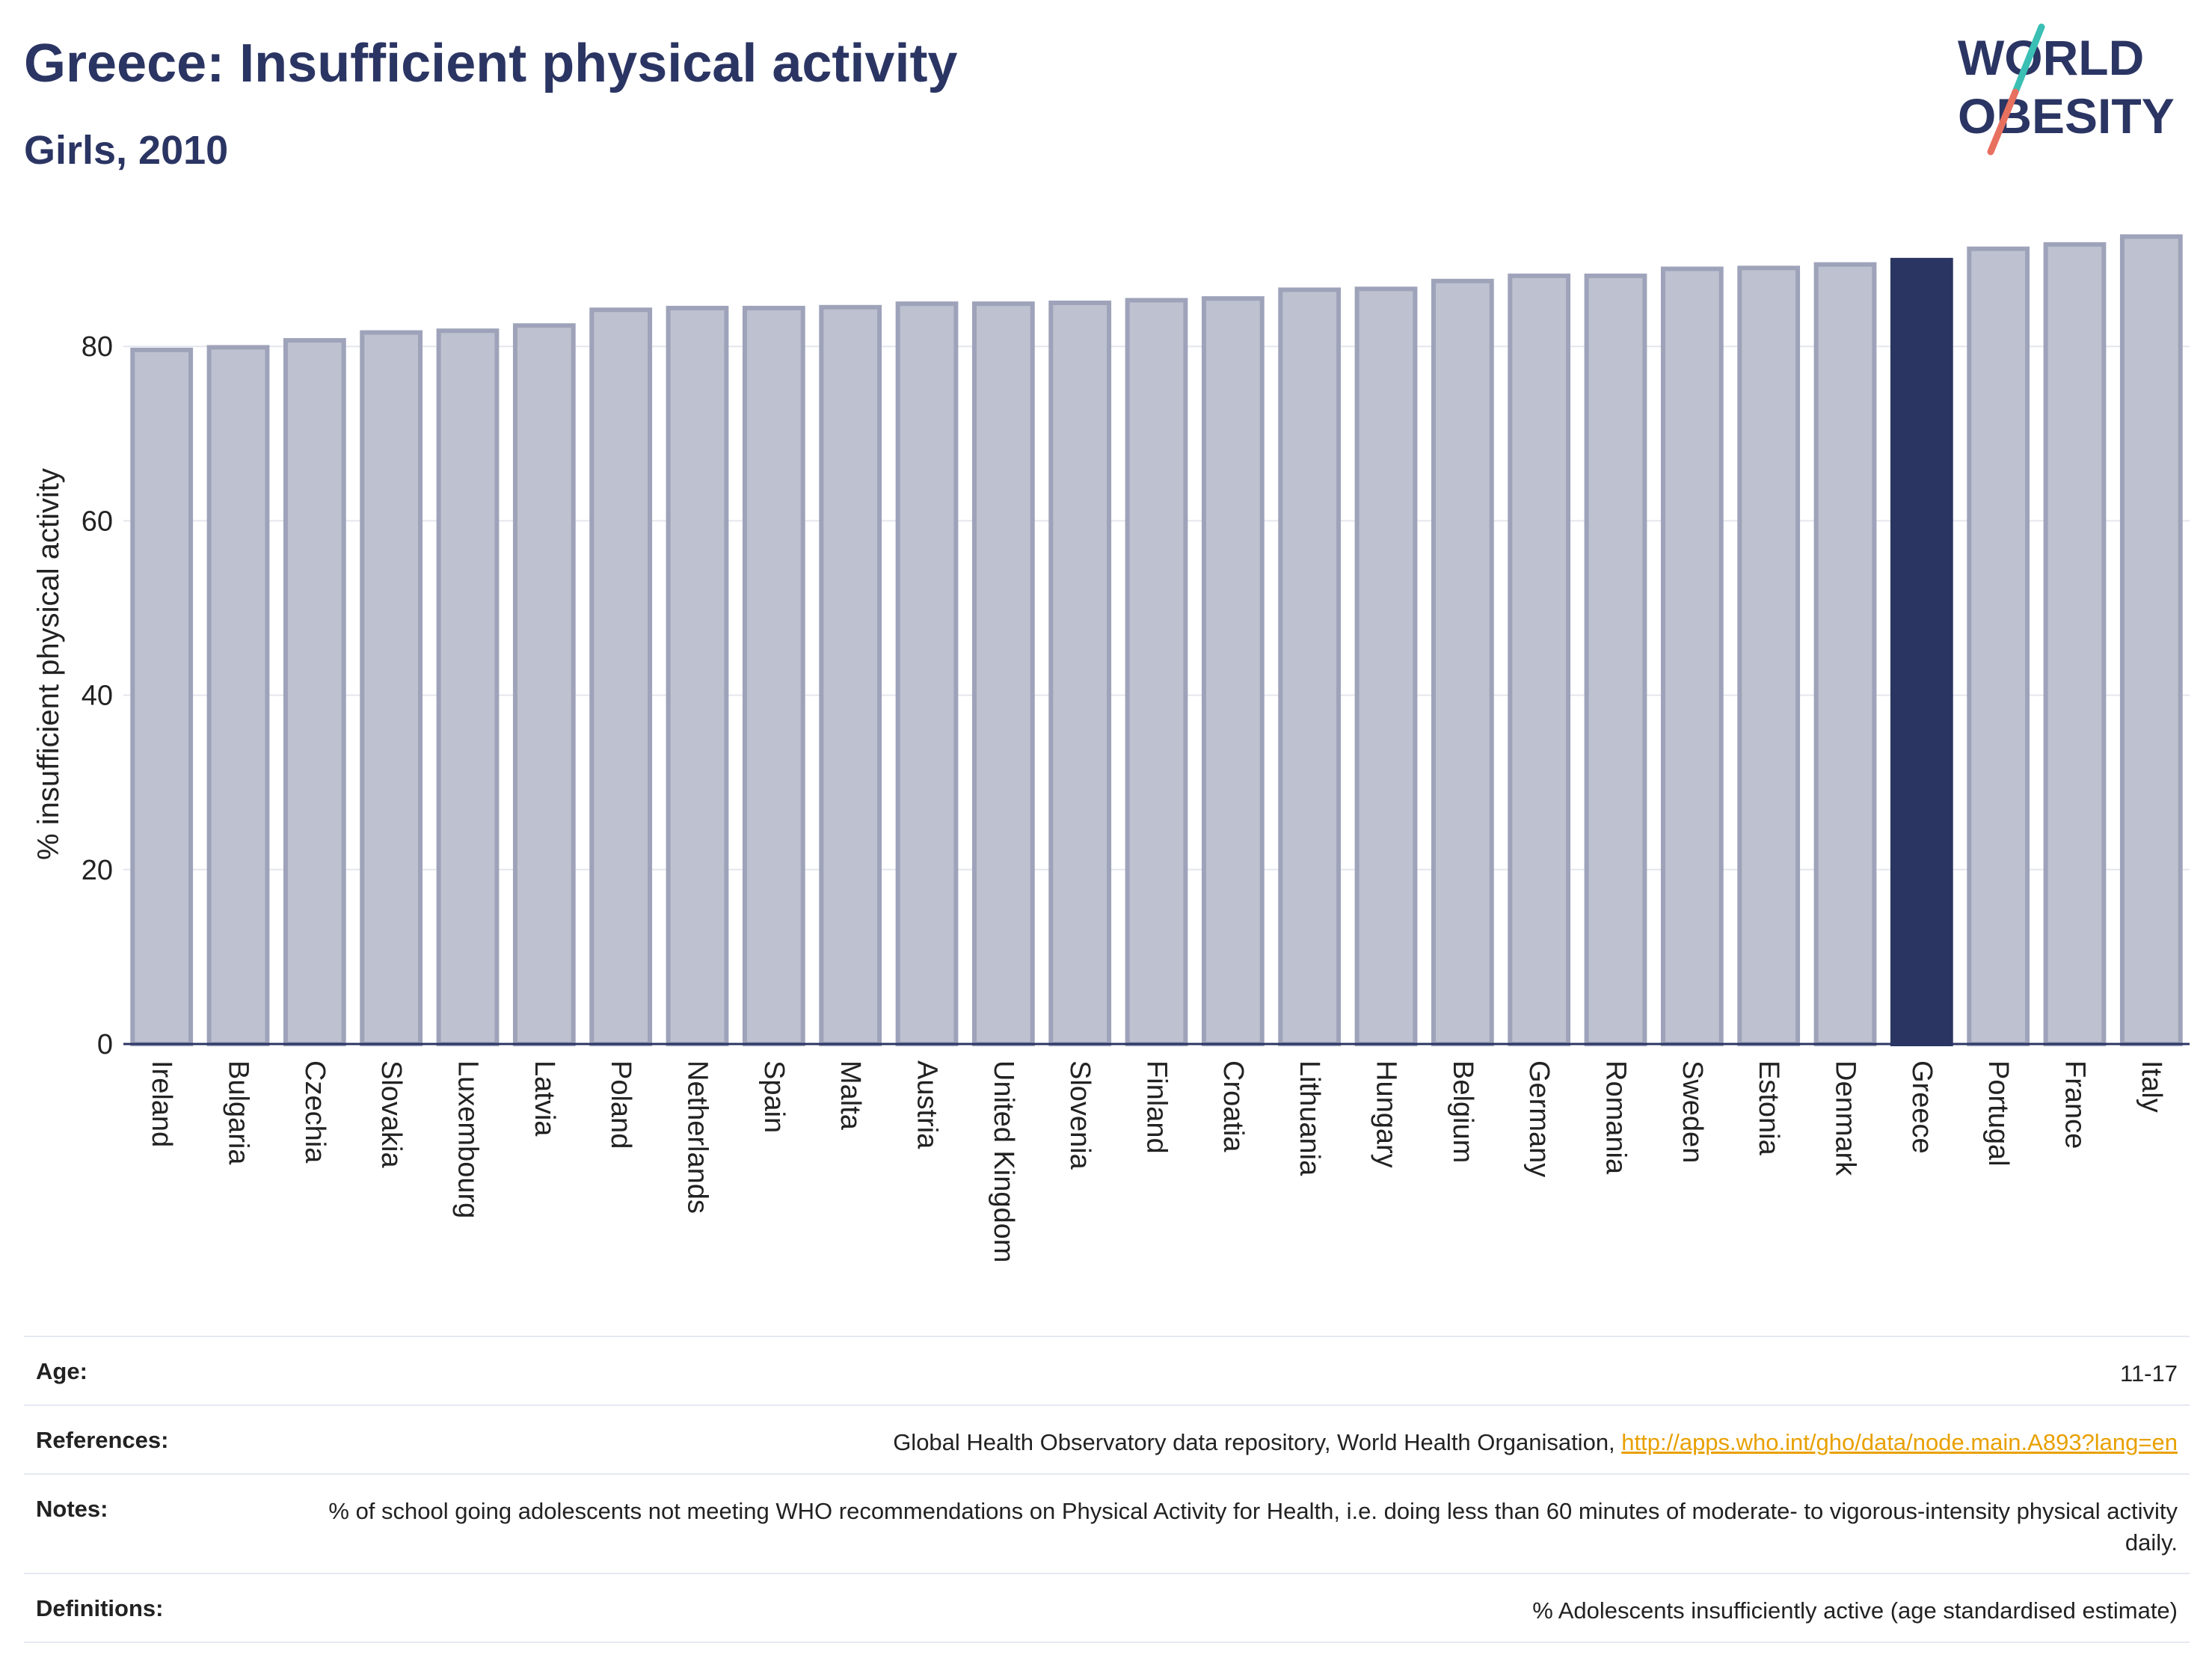 Image resolution: width=2212 pixels, height=1655 pixels. What do you see at coordinates (61, 1371) in the screenshot?
I see `meta-key: Age:` at bounding box center [61, 1371].